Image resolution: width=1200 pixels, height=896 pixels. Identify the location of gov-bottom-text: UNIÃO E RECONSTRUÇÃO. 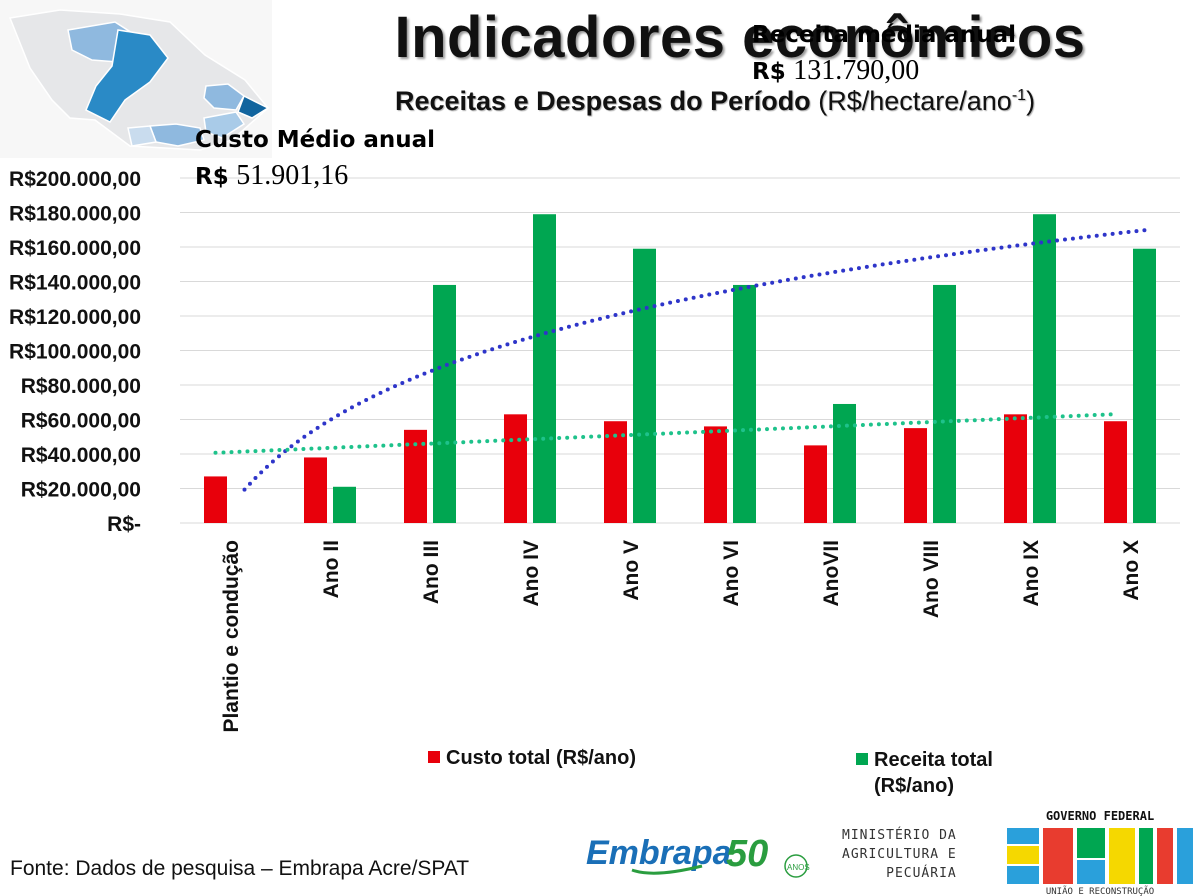
(1100, 891).